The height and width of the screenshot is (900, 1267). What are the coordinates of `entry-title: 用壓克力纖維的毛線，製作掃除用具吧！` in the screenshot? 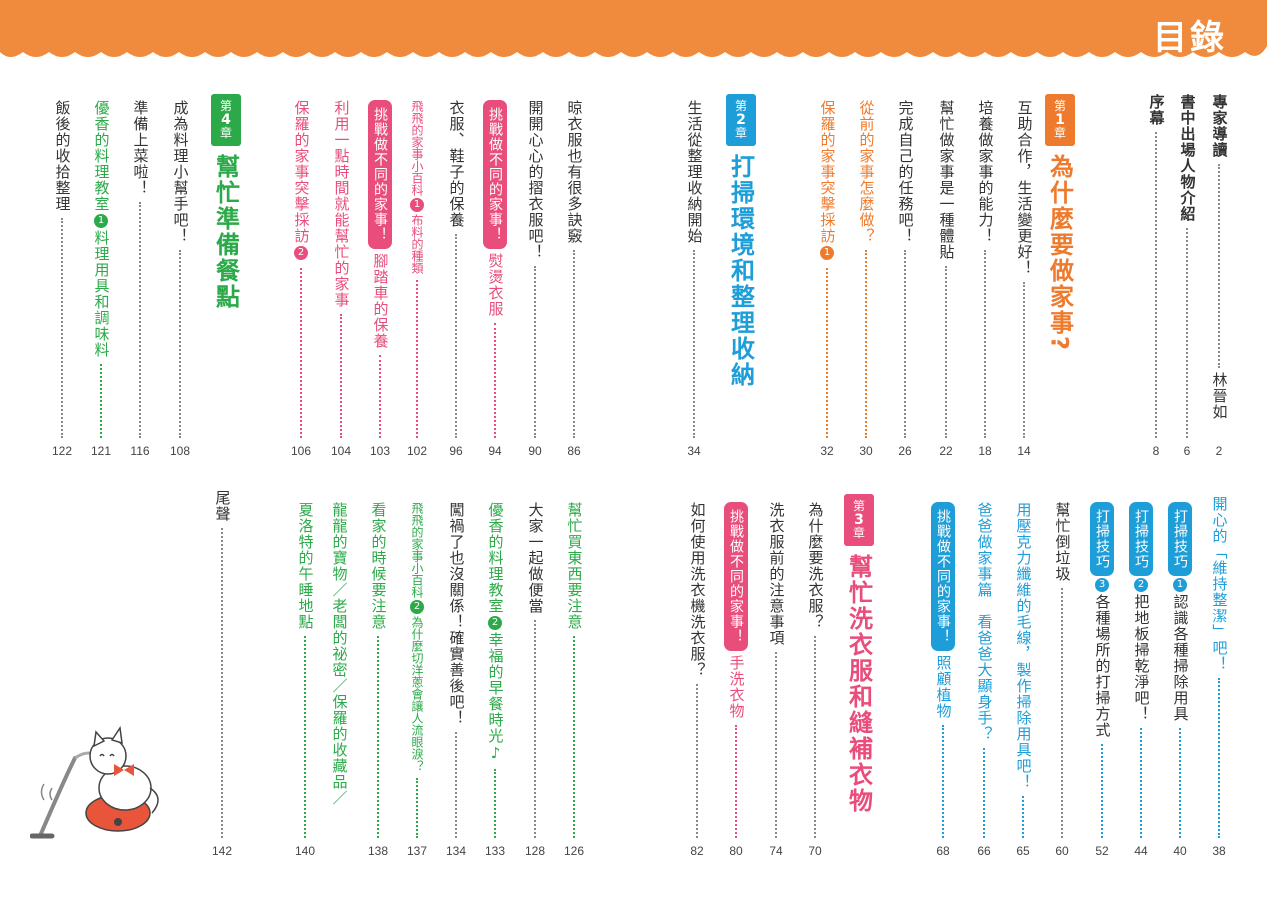 It's located at (1023, 646).